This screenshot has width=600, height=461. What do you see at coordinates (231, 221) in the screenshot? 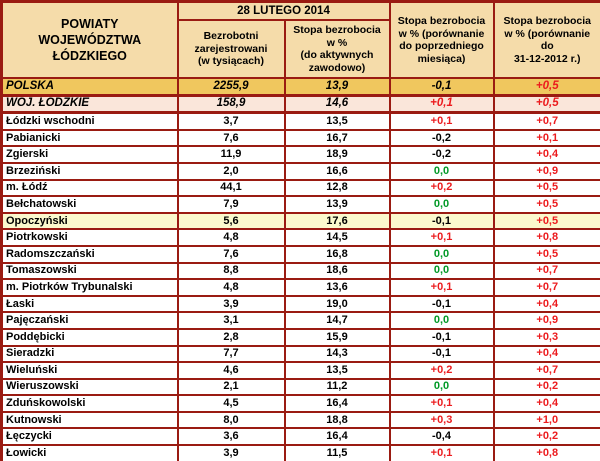
I see `registered-cell: 5,6` at bounding box center [231, 221].